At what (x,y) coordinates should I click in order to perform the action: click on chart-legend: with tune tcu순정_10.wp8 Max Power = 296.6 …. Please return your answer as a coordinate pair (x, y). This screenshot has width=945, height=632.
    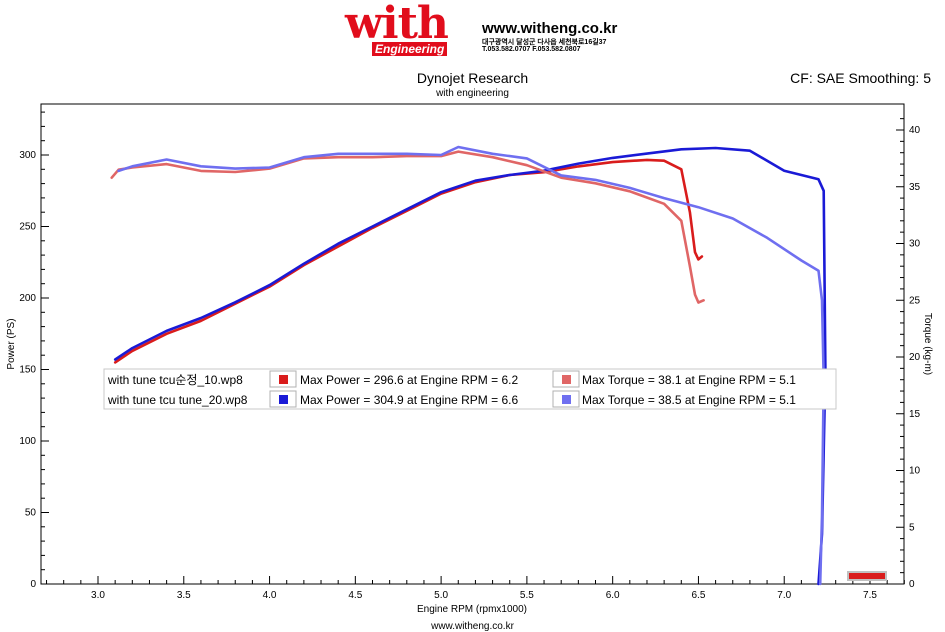
    Looking at the image, I should click on (470, 389).